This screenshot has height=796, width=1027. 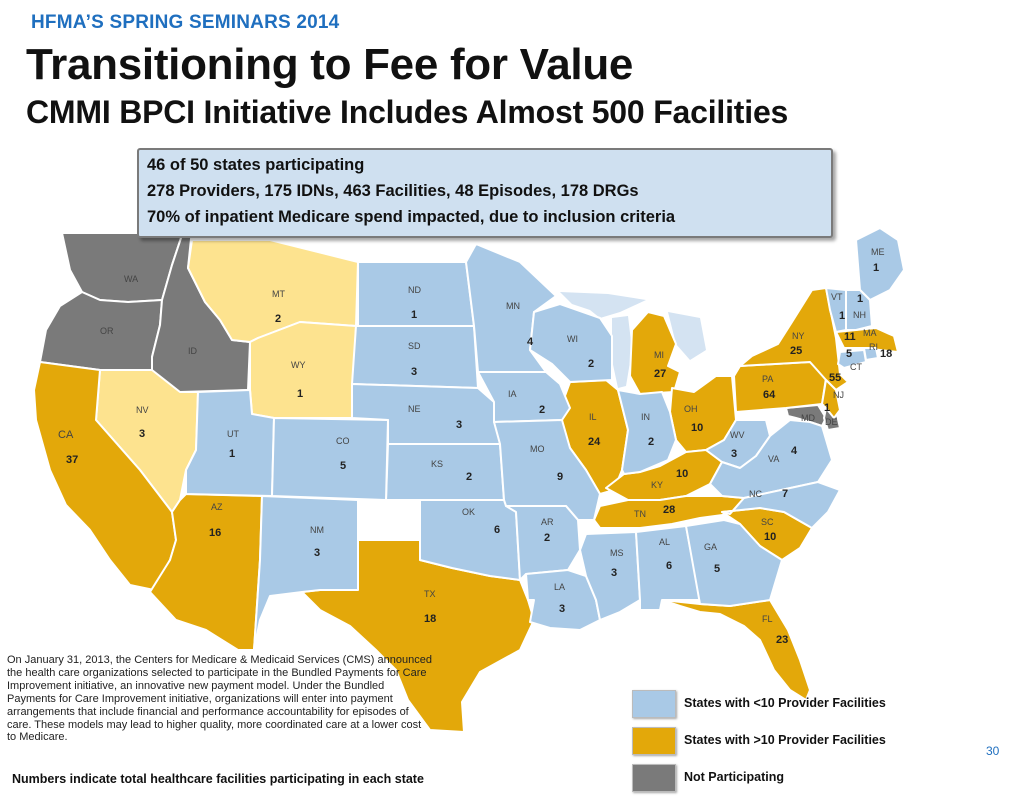 I want to click on state-shape-CO, so click(x=330, y=459).